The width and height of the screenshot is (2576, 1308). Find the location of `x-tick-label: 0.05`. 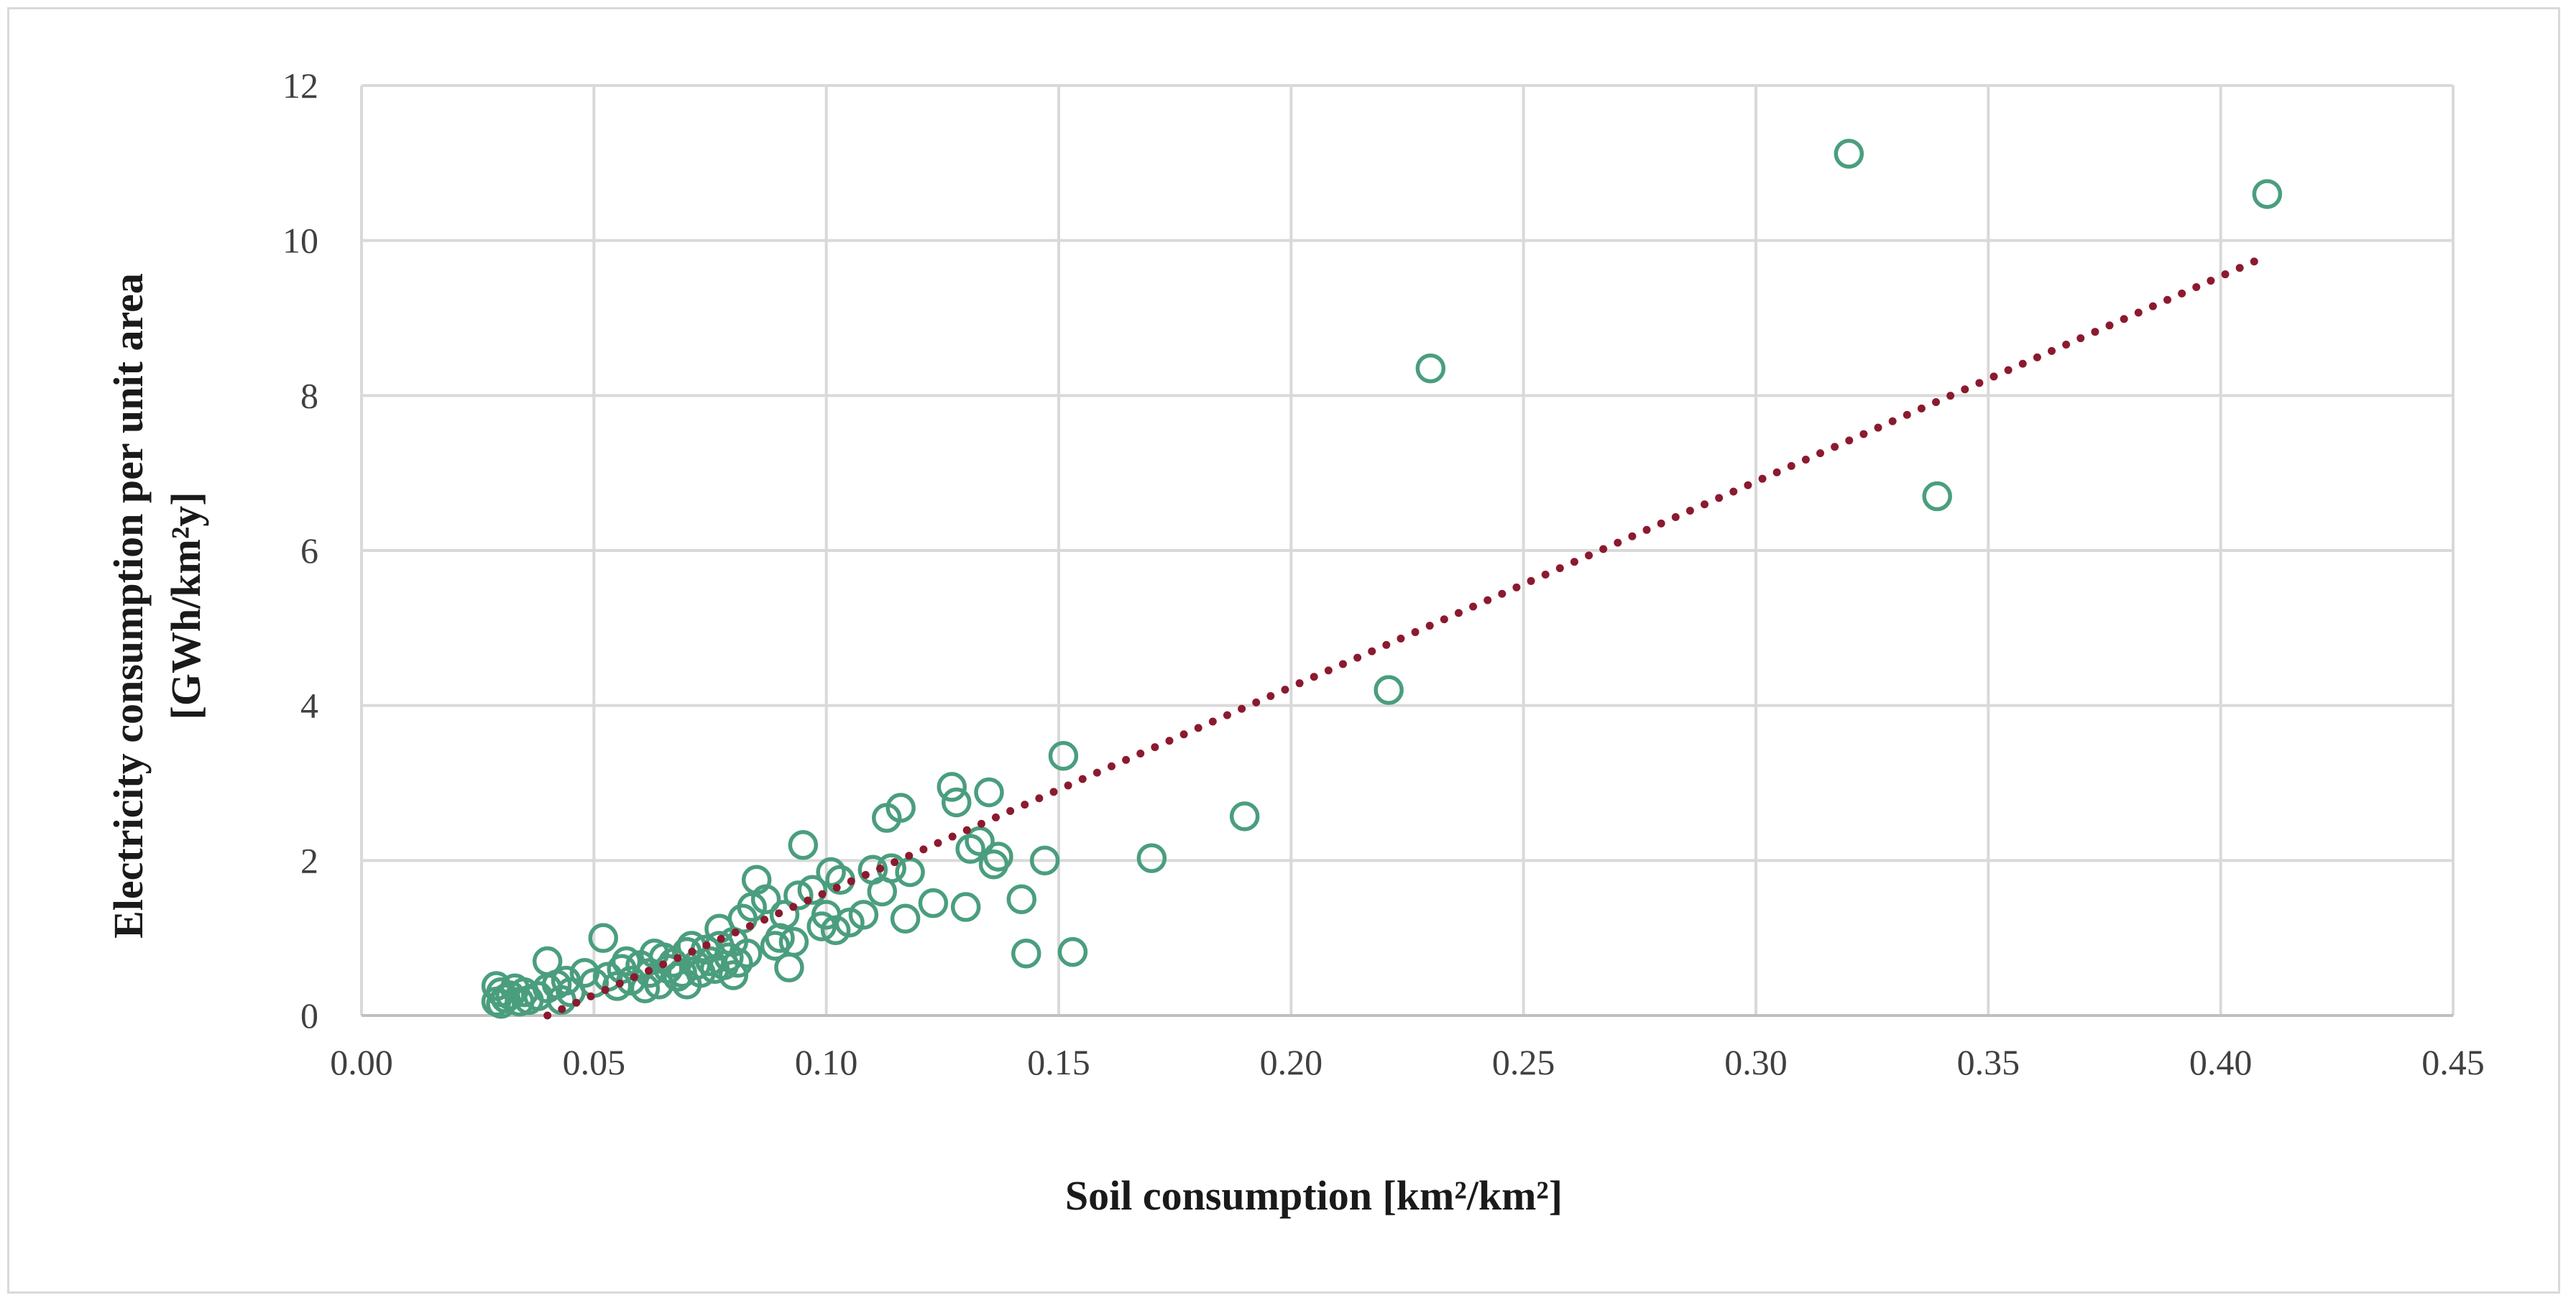

x-tick-label: 0.05 is located at coordinates (594, 1062).